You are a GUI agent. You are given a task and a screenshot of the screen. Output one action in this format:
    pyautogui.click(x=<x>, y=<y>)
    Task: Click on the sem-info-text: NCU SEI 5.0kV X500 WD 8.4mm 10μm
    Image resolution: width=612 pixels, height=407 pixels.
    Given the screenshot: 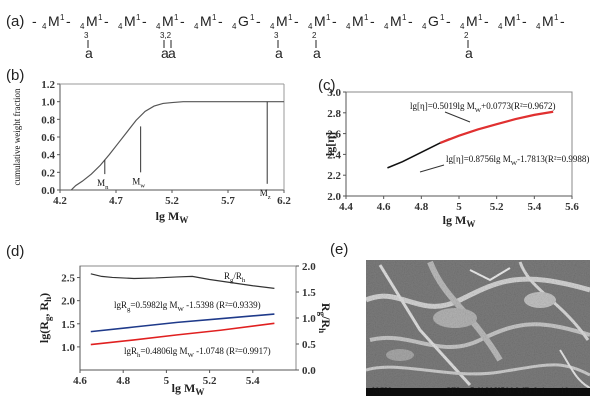 What is the action you would take?
    pyautogui.click(x=476, y=391)
    